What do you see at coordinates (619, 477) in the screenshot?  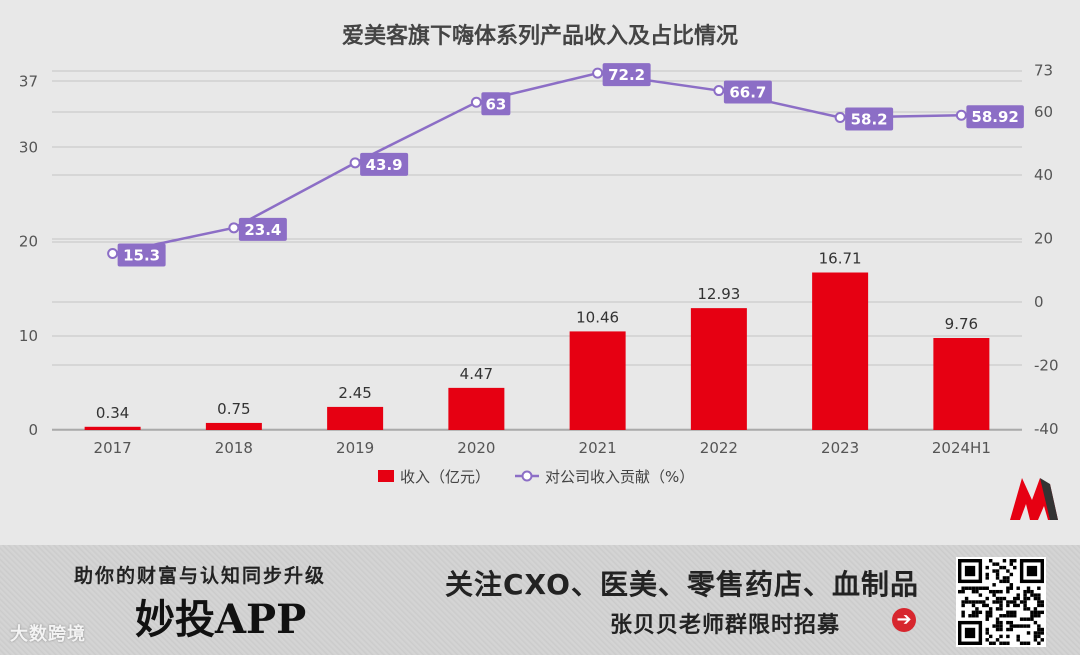 I see `legend-line-label: 对公司收入贡献（%）` at bounding box center [619, 477].